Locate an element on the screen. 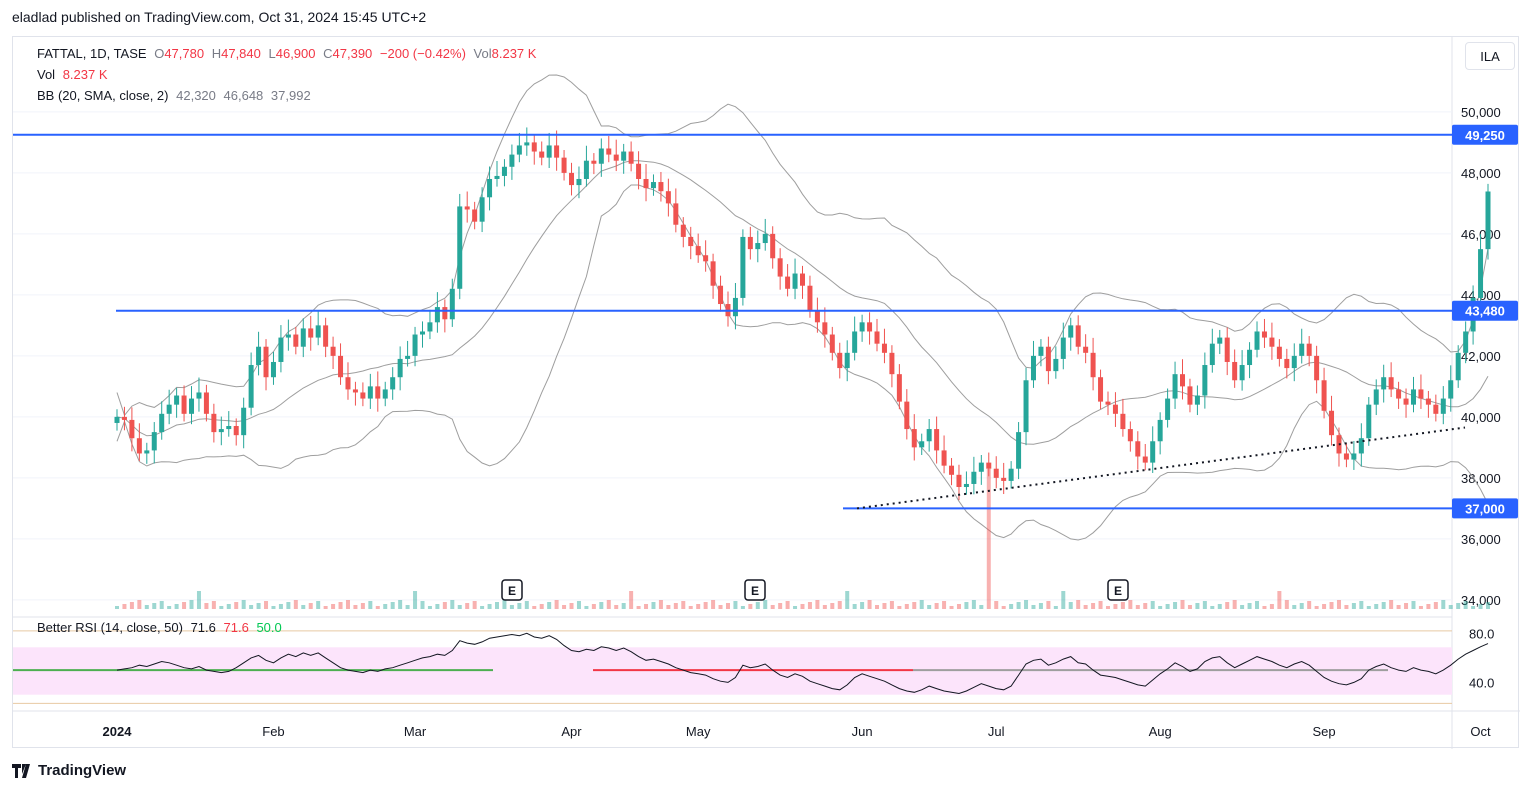 This screenshot has height=792, width=1531. bb-label: BB (20, SMA, close, 2) is located at coordinates (103, 95).